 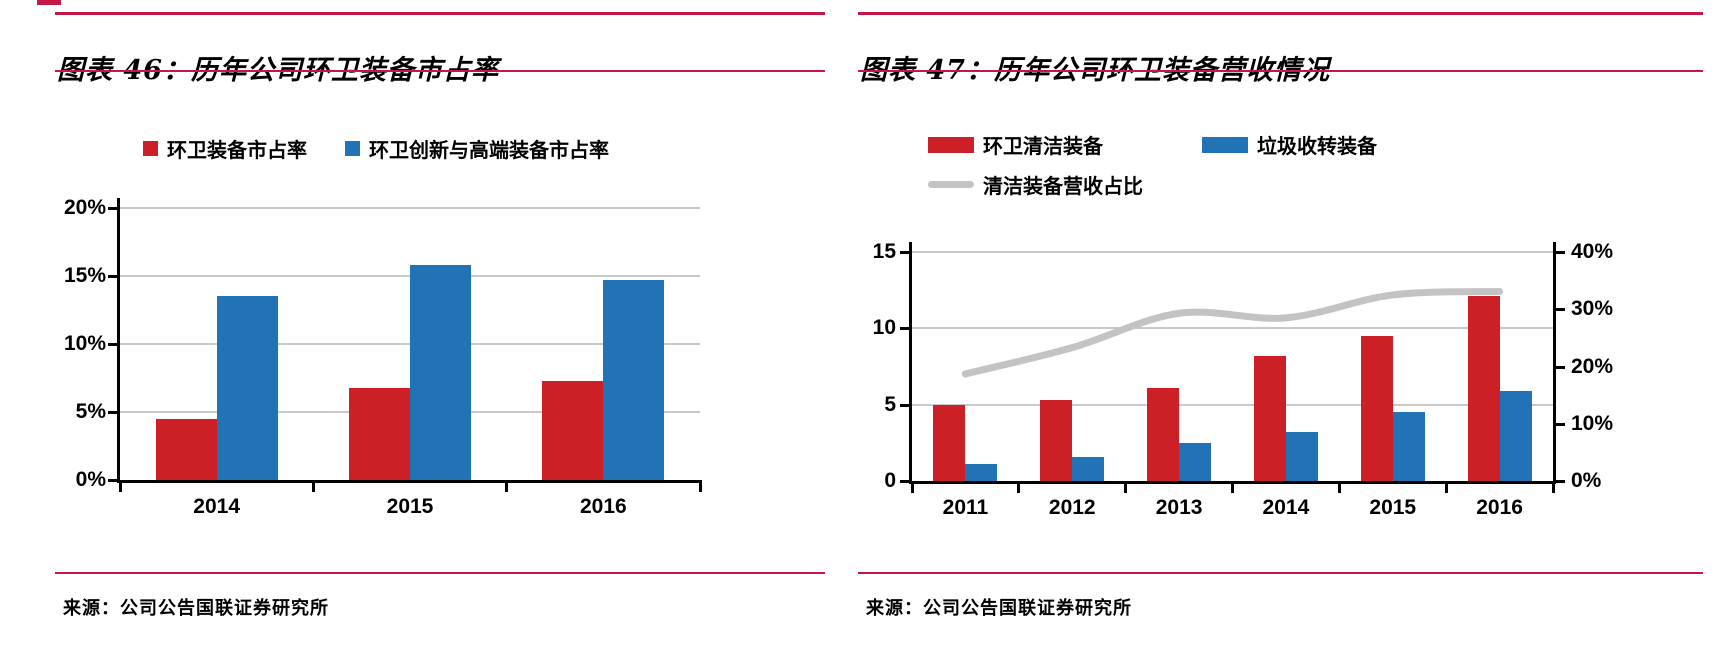 What do you see at coordinates (1163, 434) in the screenshot?
I see `bar-环卫清洁装备-2013` at bounding box center [1163, 434].